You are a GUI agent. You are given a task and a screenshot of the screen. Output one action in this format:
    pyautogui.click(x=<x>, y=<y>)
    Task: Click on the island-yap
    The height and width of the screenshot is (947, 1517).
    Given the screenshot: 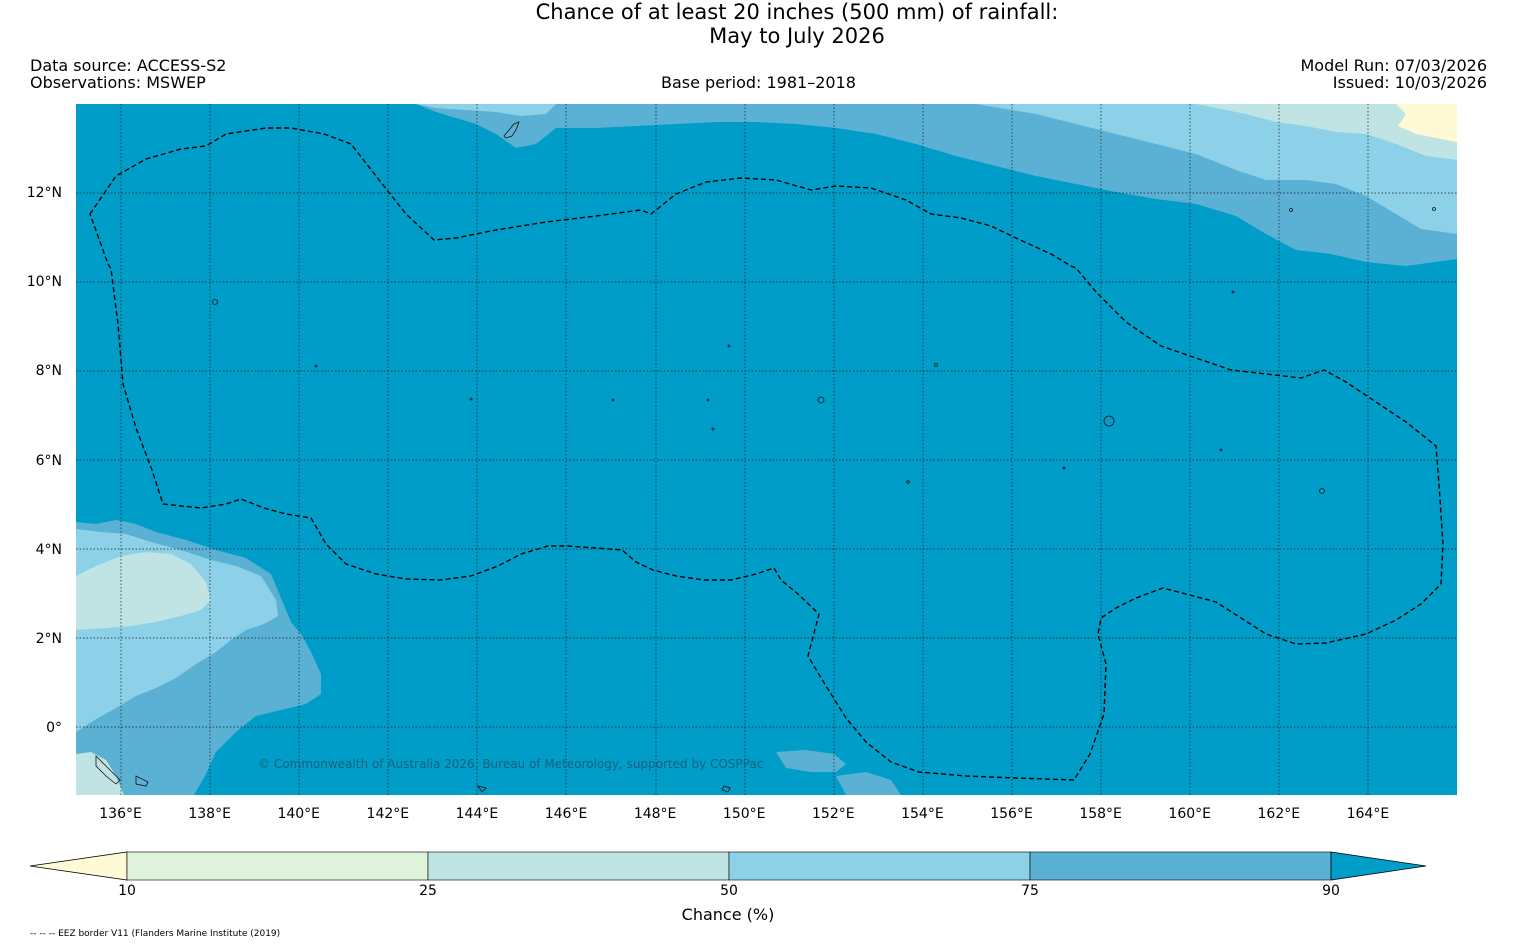 What is the action you would take?
    pyautogui.click(x=215, y=302)
    